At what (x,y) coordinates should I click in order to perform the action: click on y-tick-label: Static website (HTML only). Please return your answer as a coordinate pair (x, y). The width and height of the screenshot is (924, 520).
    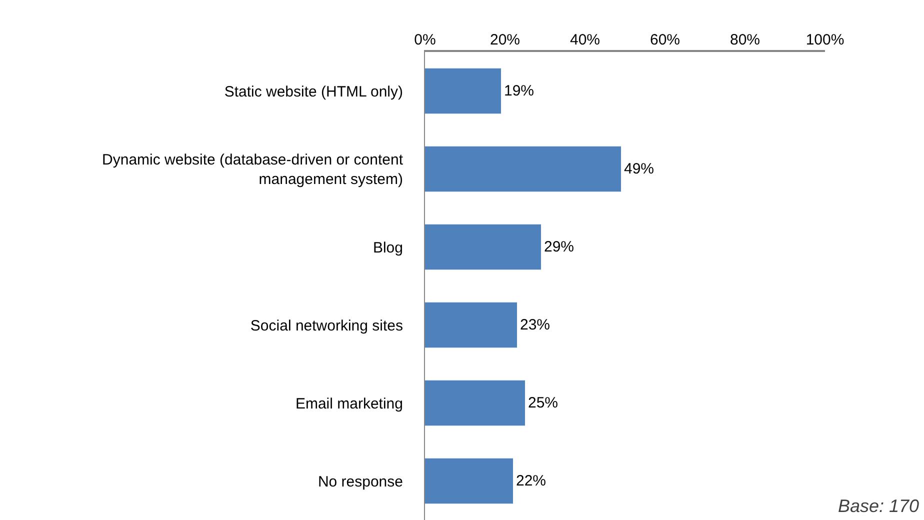
    Looking at the image, I should click on (313, 91).